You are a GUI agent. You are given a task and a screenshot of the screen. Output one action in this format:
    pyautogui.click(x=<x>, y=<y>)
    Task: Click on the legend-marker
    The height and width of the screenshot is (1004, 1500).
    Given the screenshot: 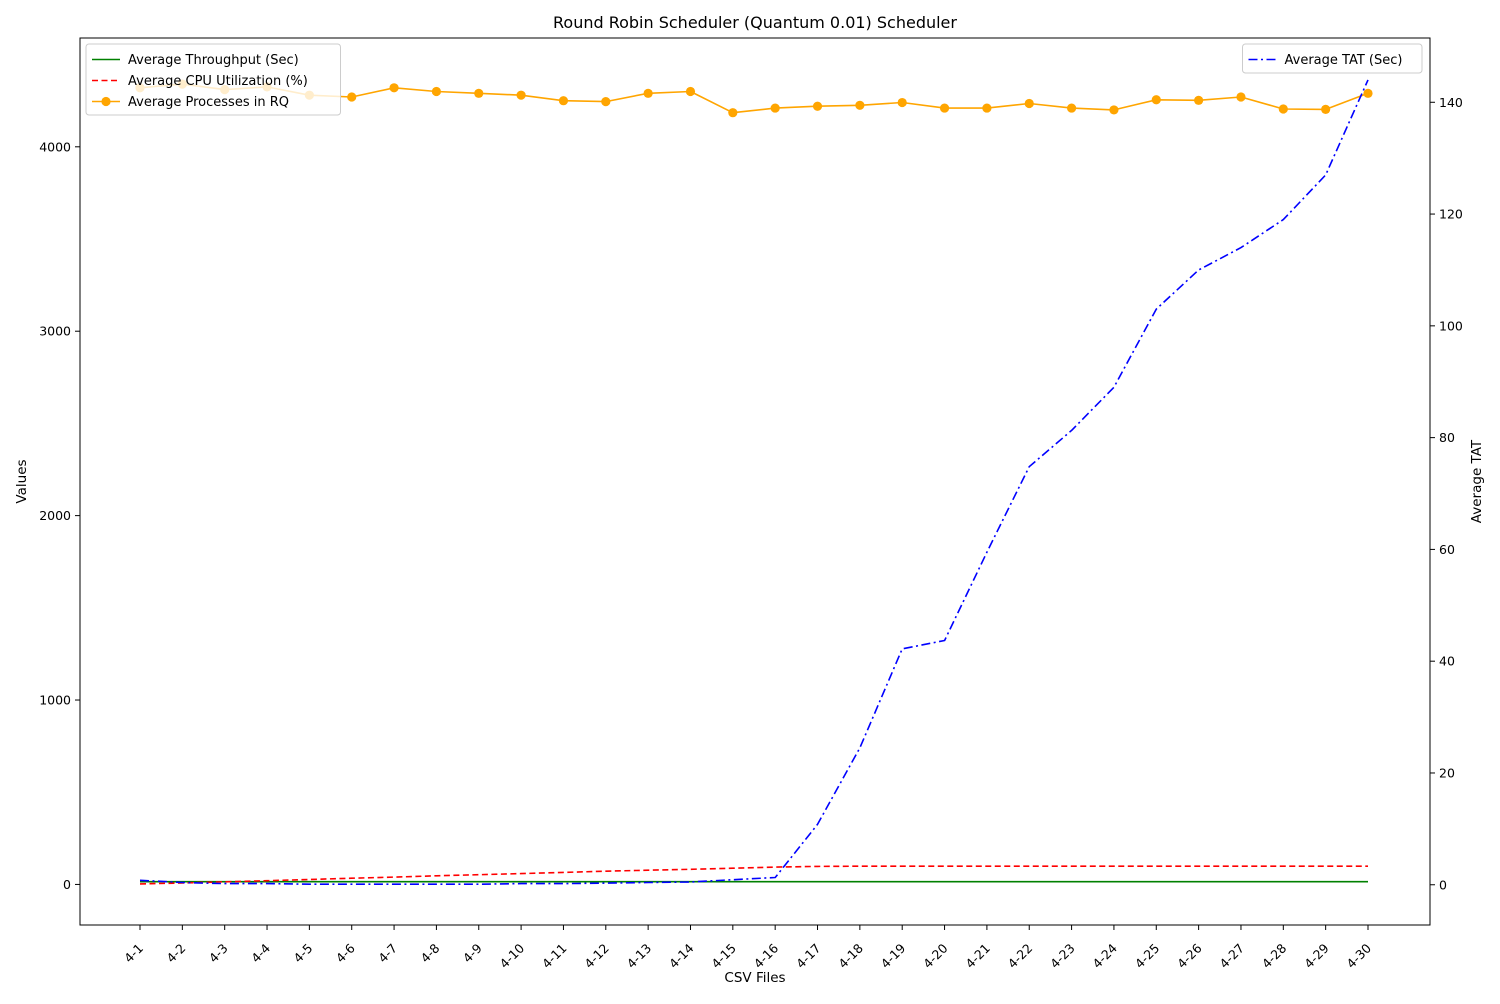 What is the action you would take?
    pyautogui.click(x=106, y=101)
    